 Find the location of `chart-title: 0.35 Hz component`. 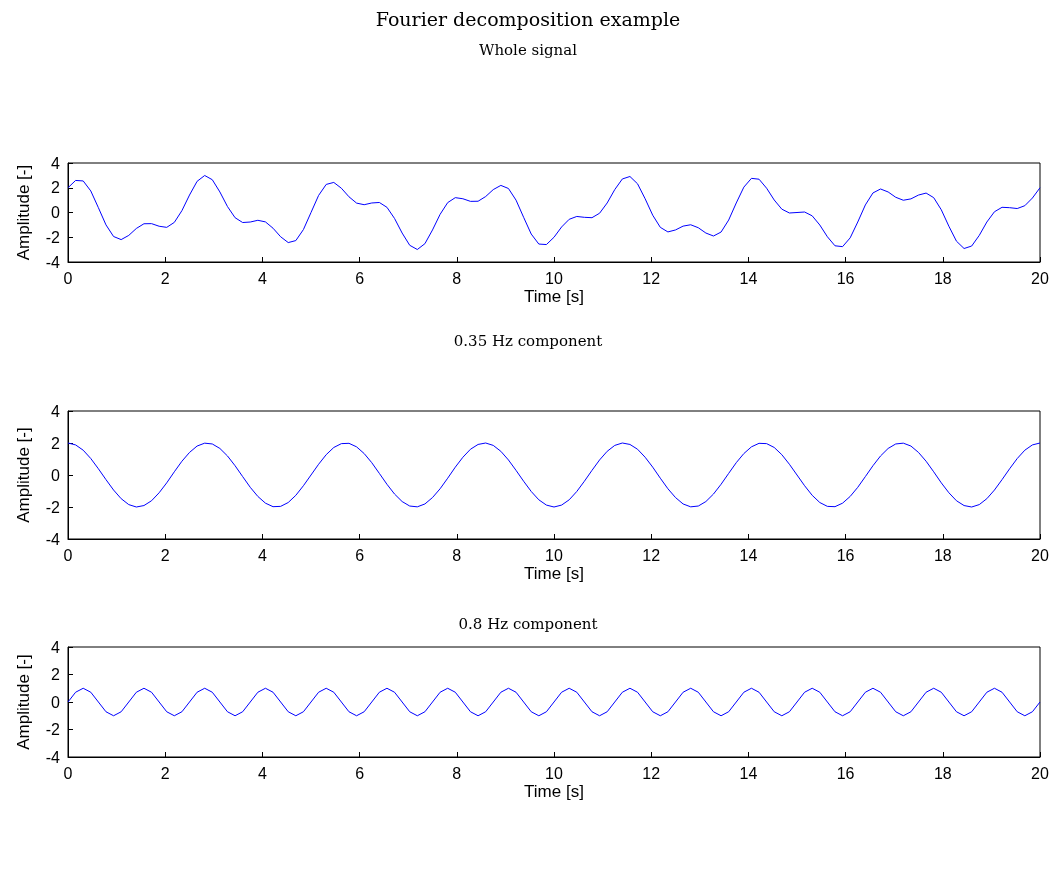

chart-title: 0.35 Hz component is located at coordinates (528, 340).